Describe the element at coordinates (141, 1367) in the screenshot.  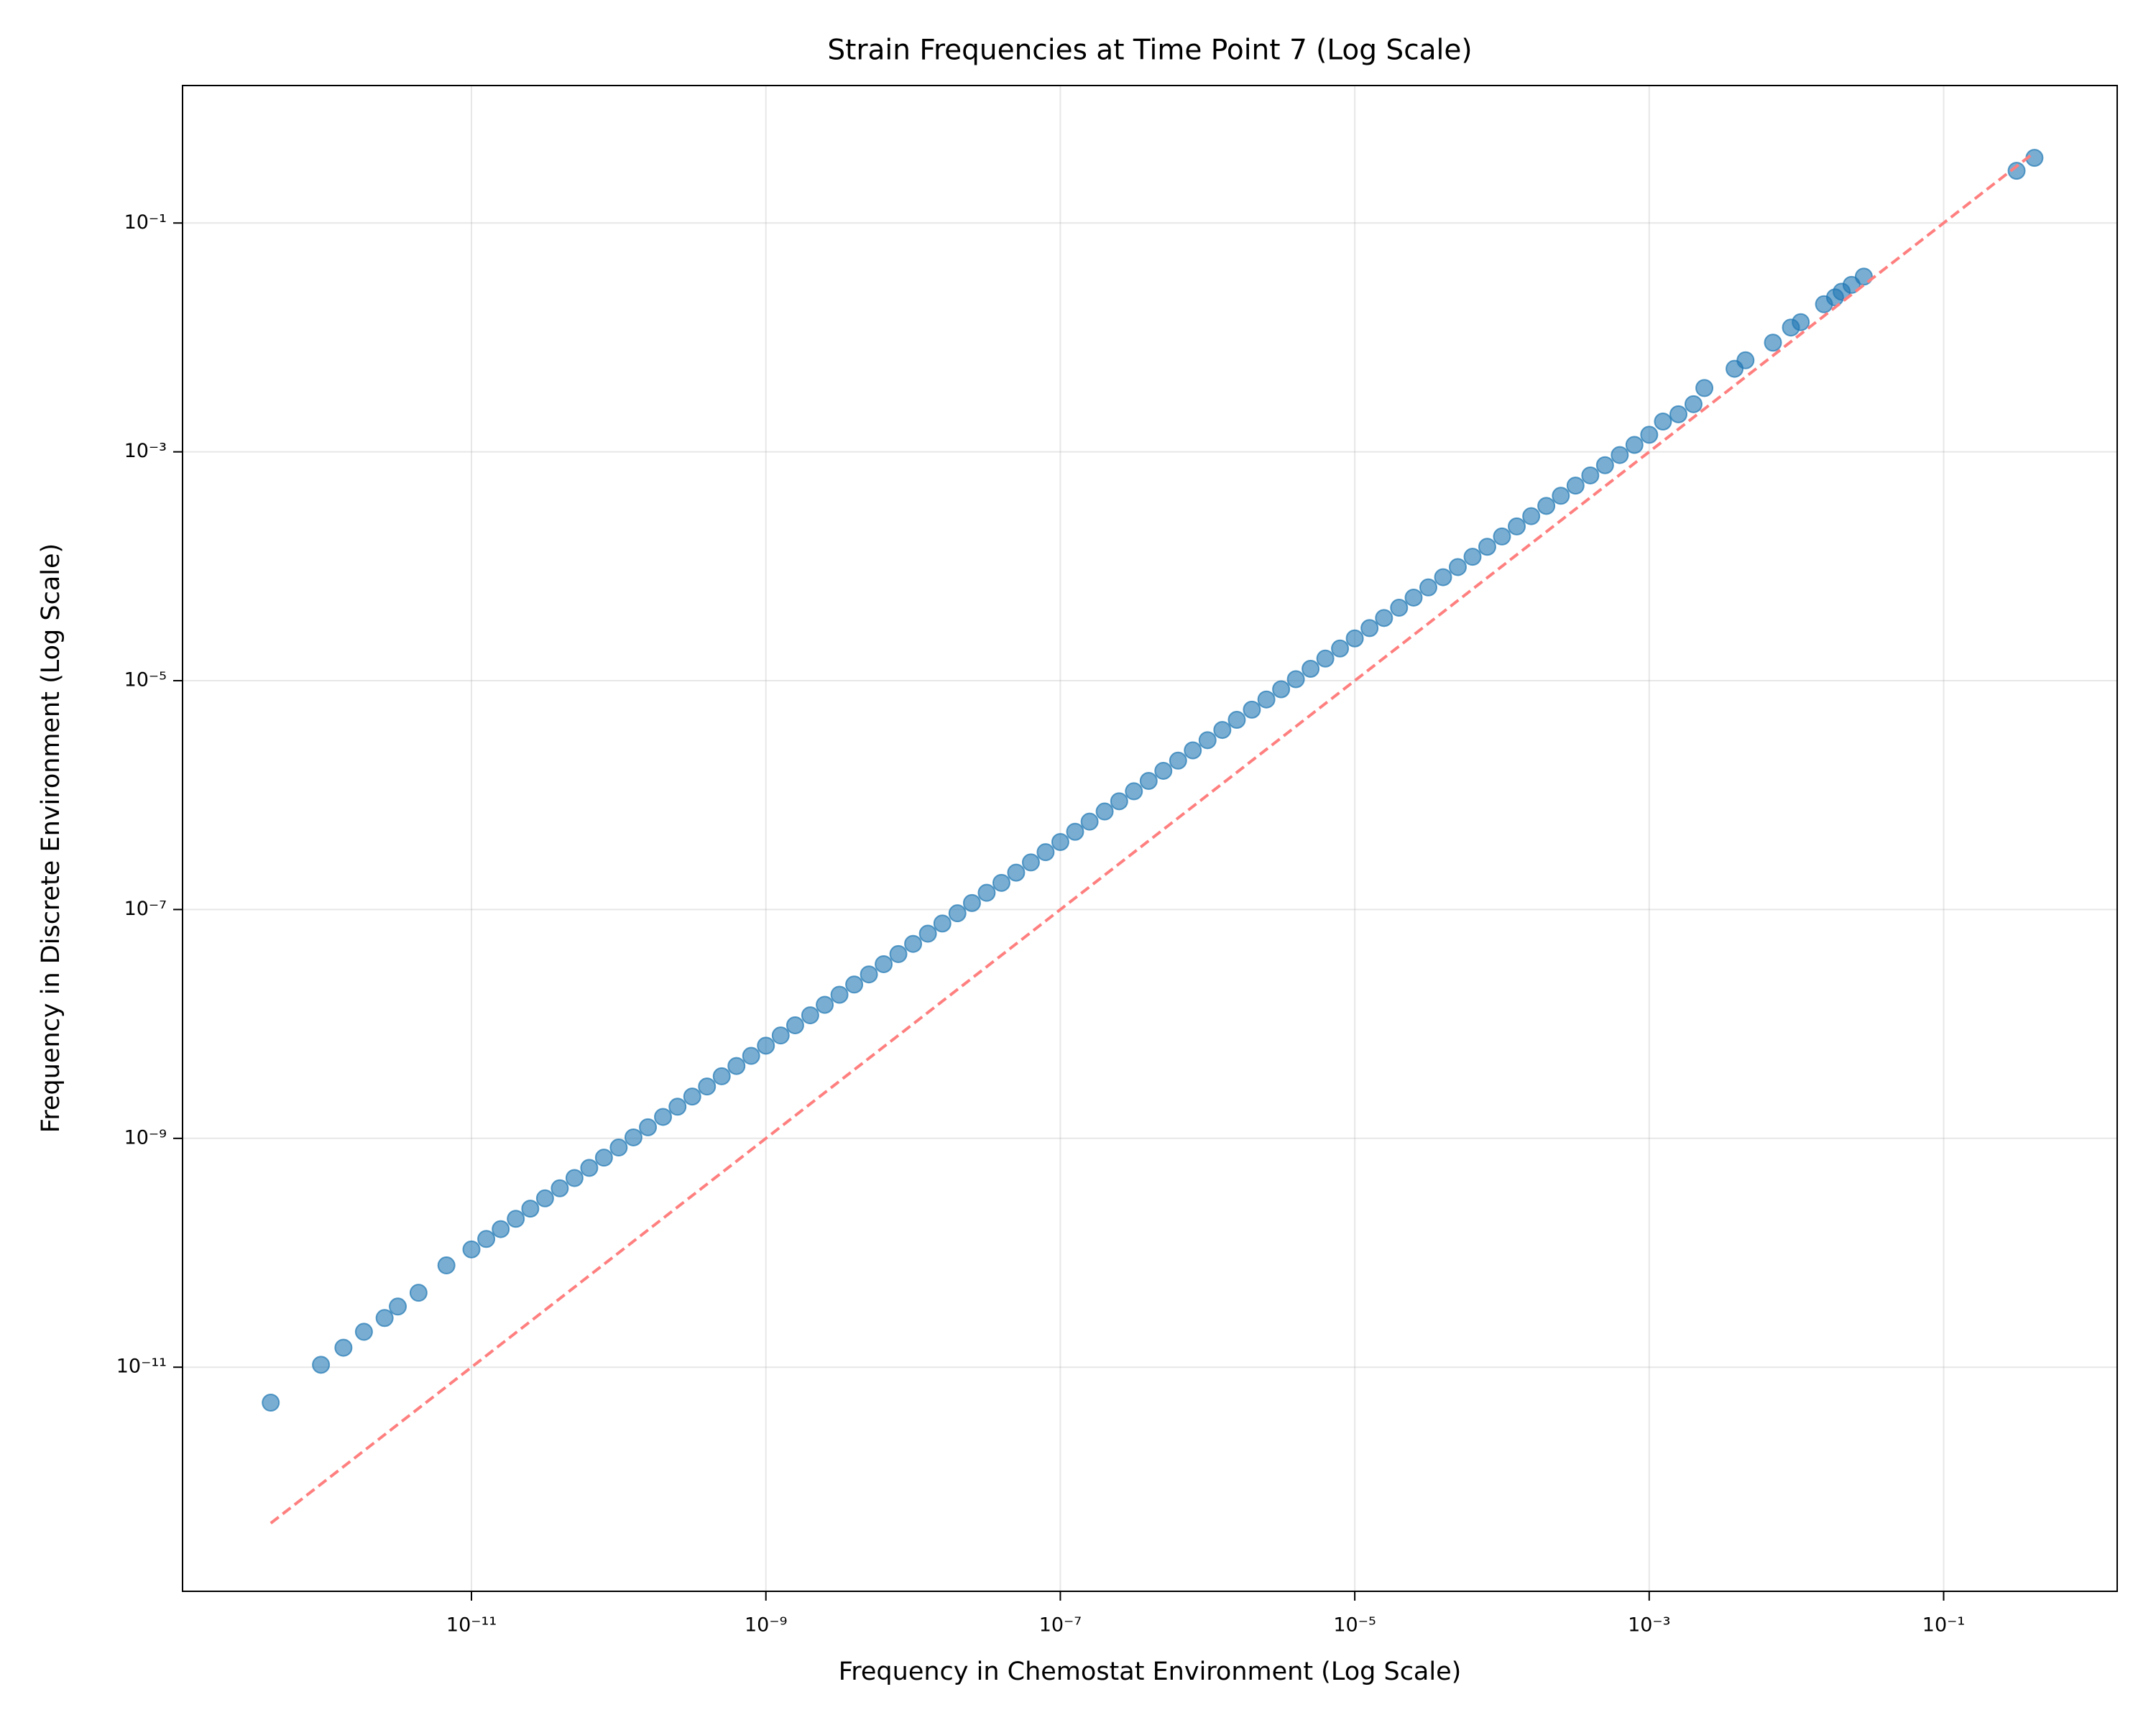
I see `y-tick-label: 10⁻¹¹` at that location.